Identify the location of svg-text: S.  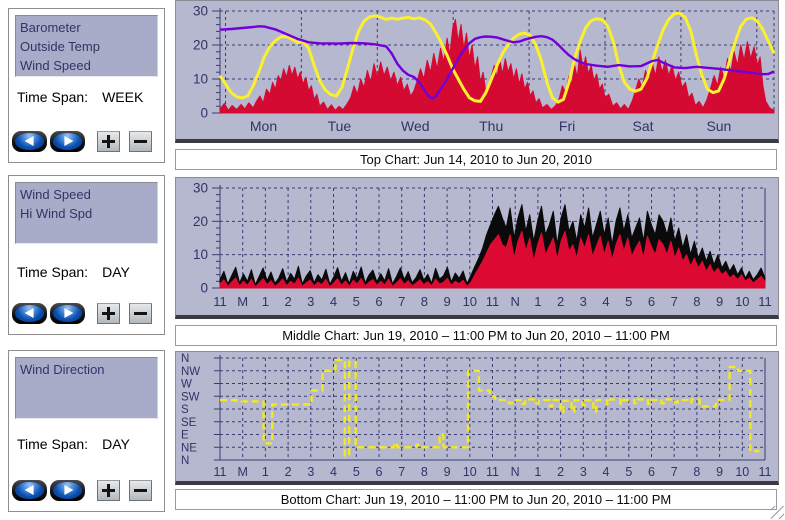
(185, 410).